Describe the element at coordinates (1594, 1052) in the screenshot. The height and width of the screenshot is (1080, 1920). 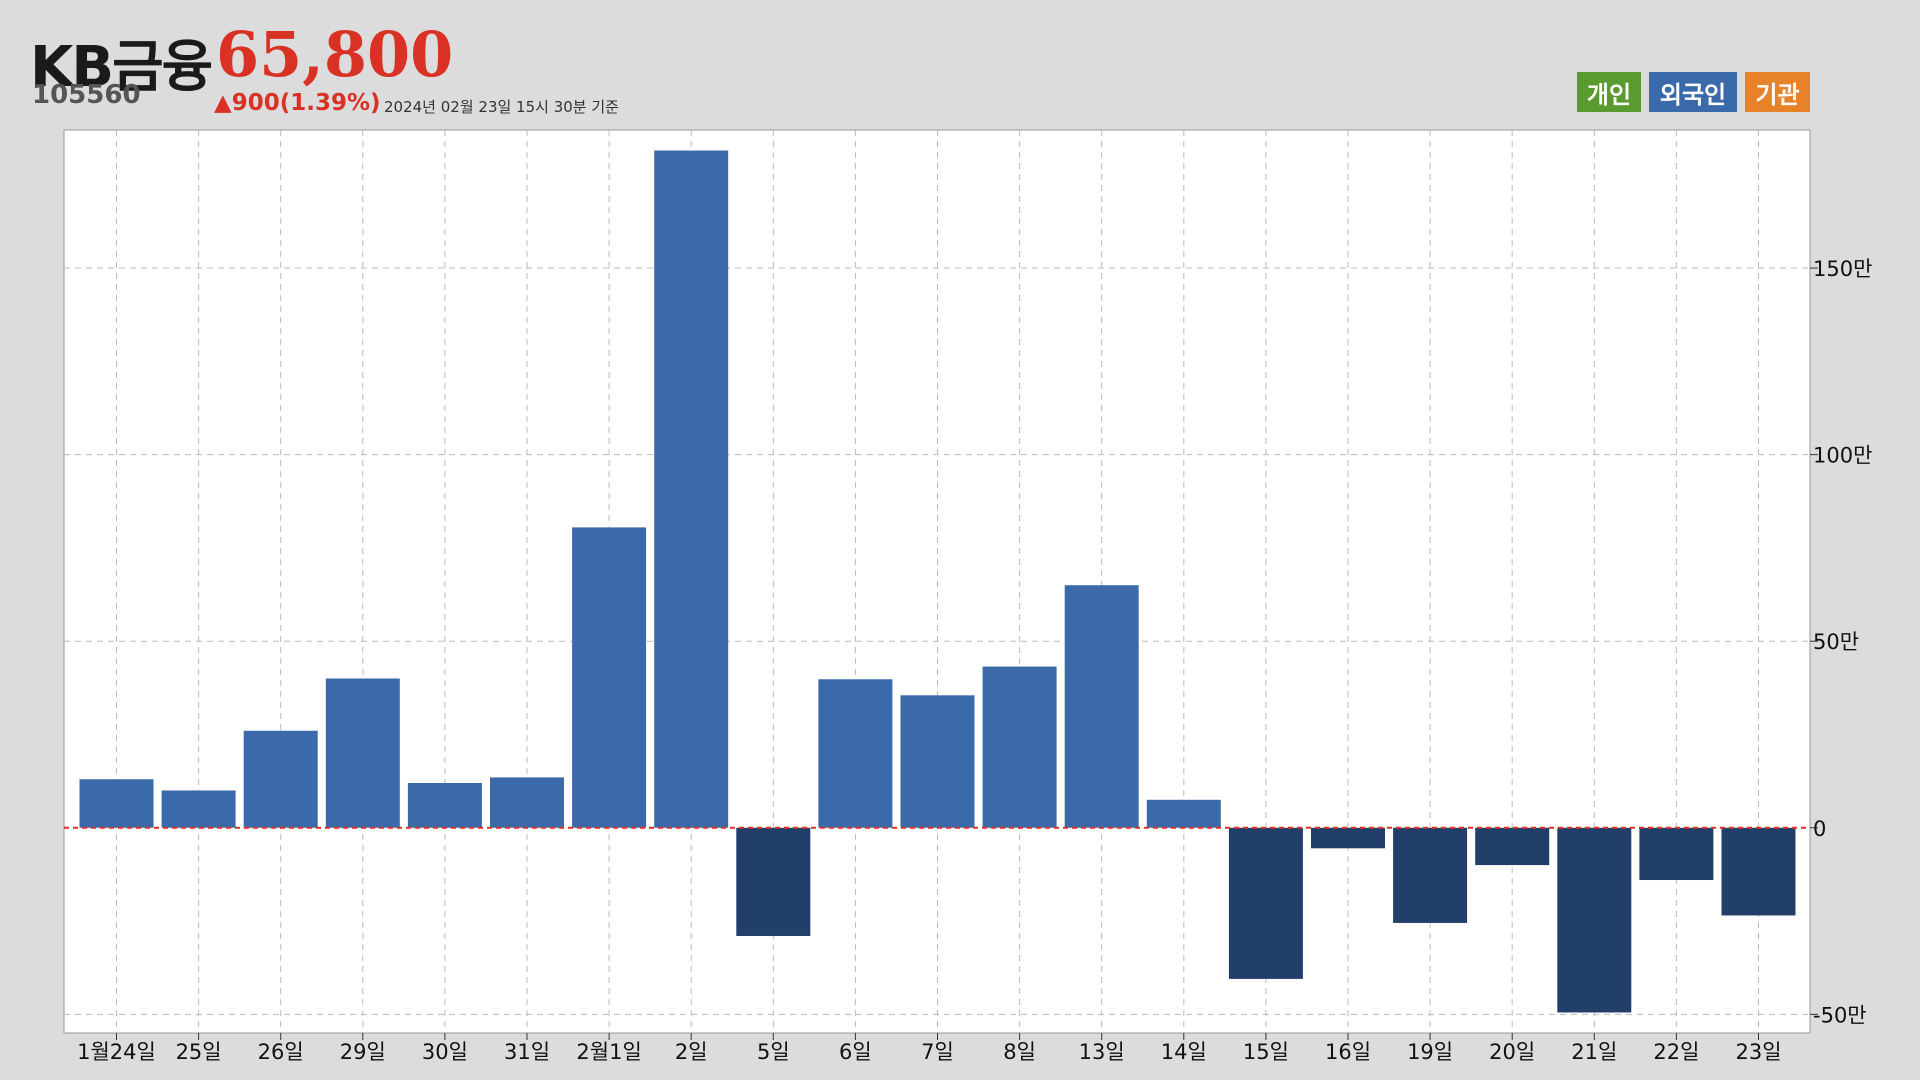
I see `x-tick-label-18: 21일` at that location.